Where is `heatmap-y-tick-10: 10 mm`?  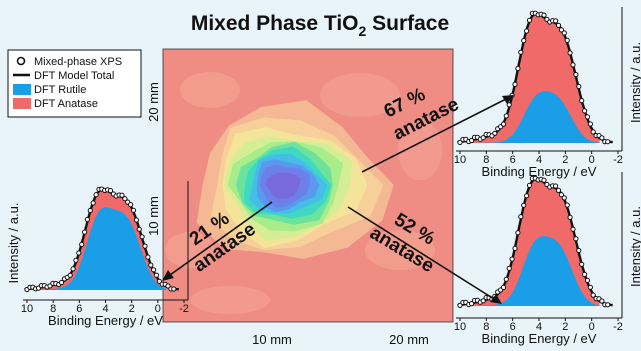
heatmap-y-tick-10: 10 mm is located at coordinates (153, 216).